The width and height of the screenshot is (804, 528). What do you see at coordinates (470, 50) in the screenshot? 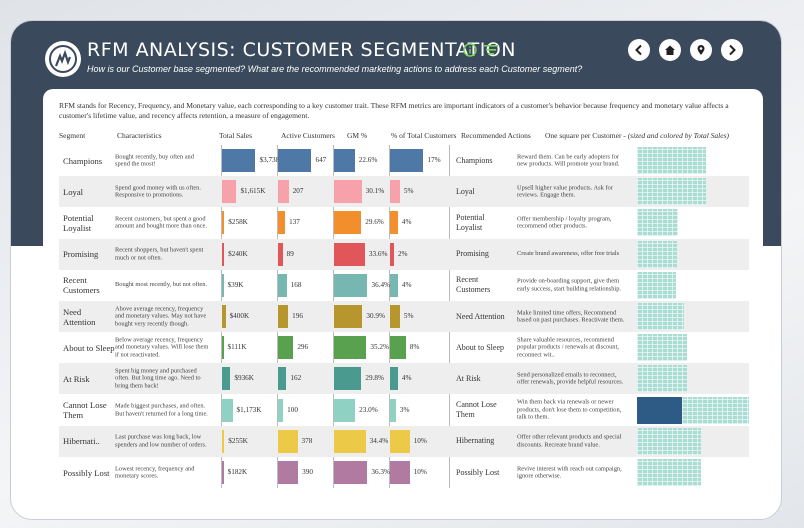
I see `info-icon` at bounding box center [470, 50].